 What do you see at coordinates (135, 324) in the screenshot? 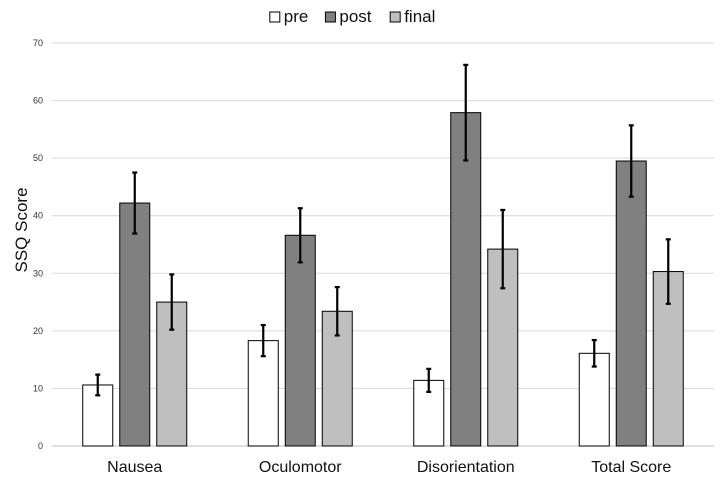
I see `bar-nausea-post` at bounding box center [135, 324].